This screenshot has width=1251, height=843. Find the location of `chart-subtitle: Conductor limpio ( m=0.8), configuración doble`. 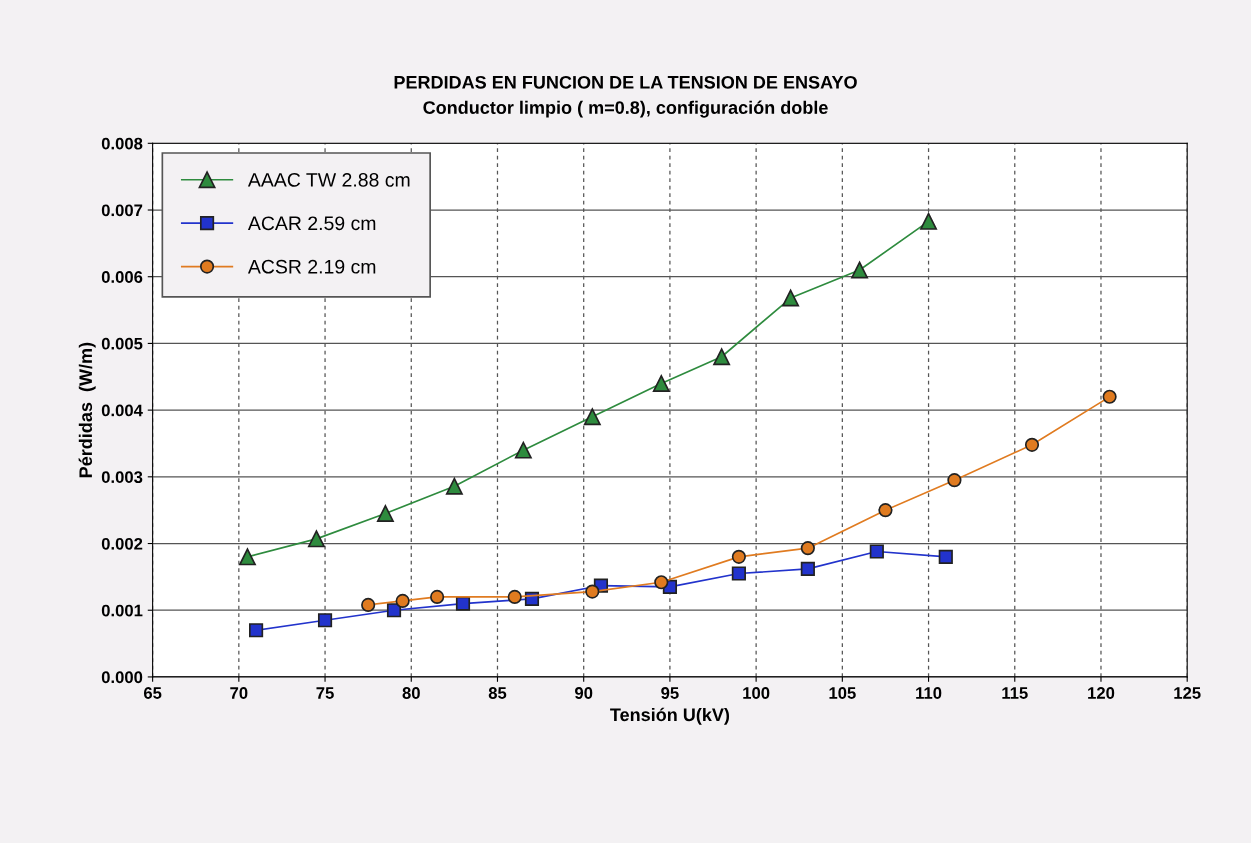

chart-subtitle: Conductor limpio ( m=0.8), configuración doble is located at coordinates (625, 109).